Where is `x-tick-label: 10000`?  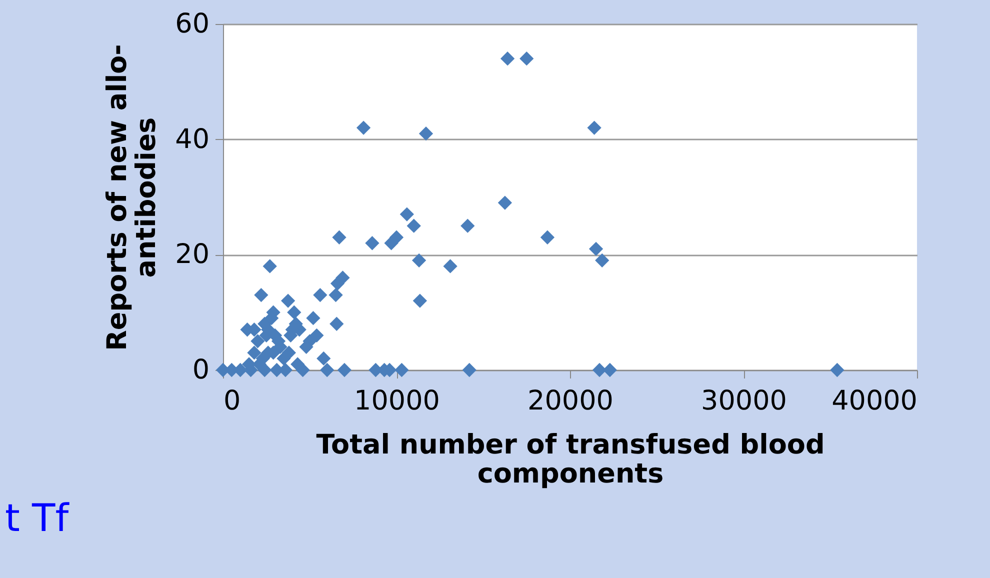
x-tick-label: 10000 is located at coordinates (397, 401).